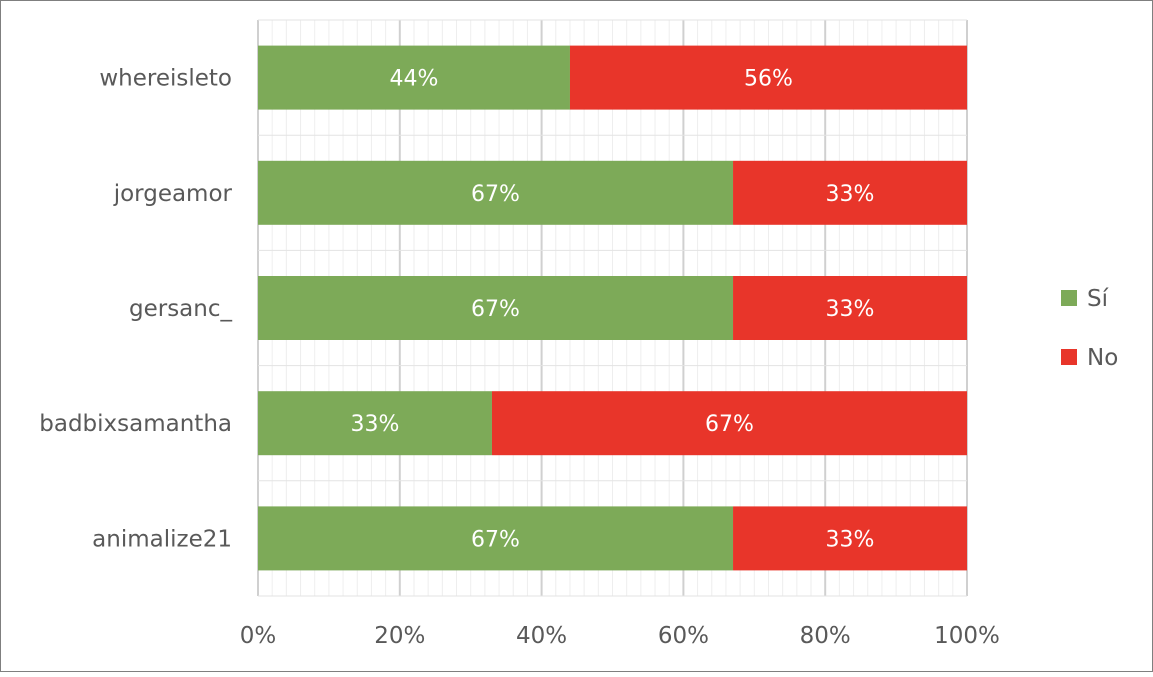 The height and width of the screenshot is (677, 1153). Describe the element at coordinates (1089, 328) in the screenshot. I see `legend: Sí No` at that location.